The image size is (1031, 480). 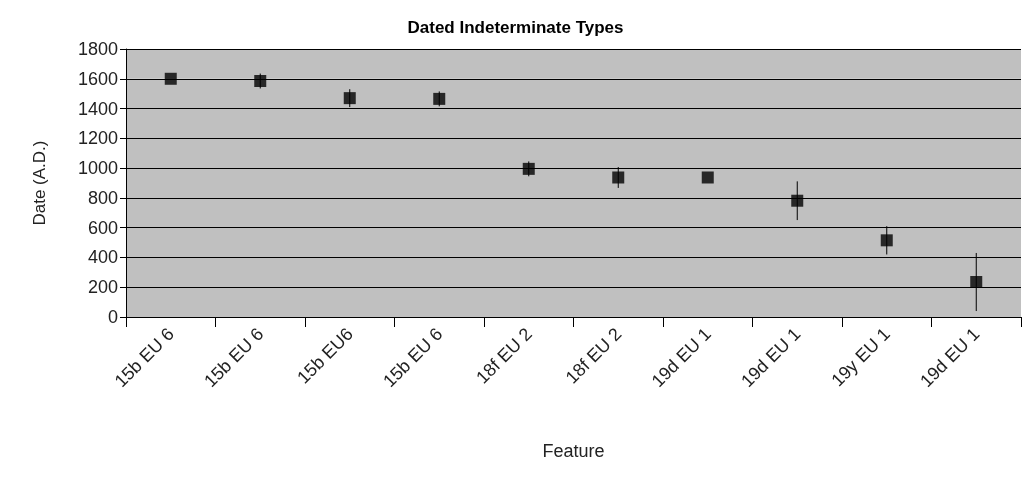 What do you see at coordinates (102, 227) in the screenshot?
I see `y-tick-label: 600` at bounding box center [102, 227].